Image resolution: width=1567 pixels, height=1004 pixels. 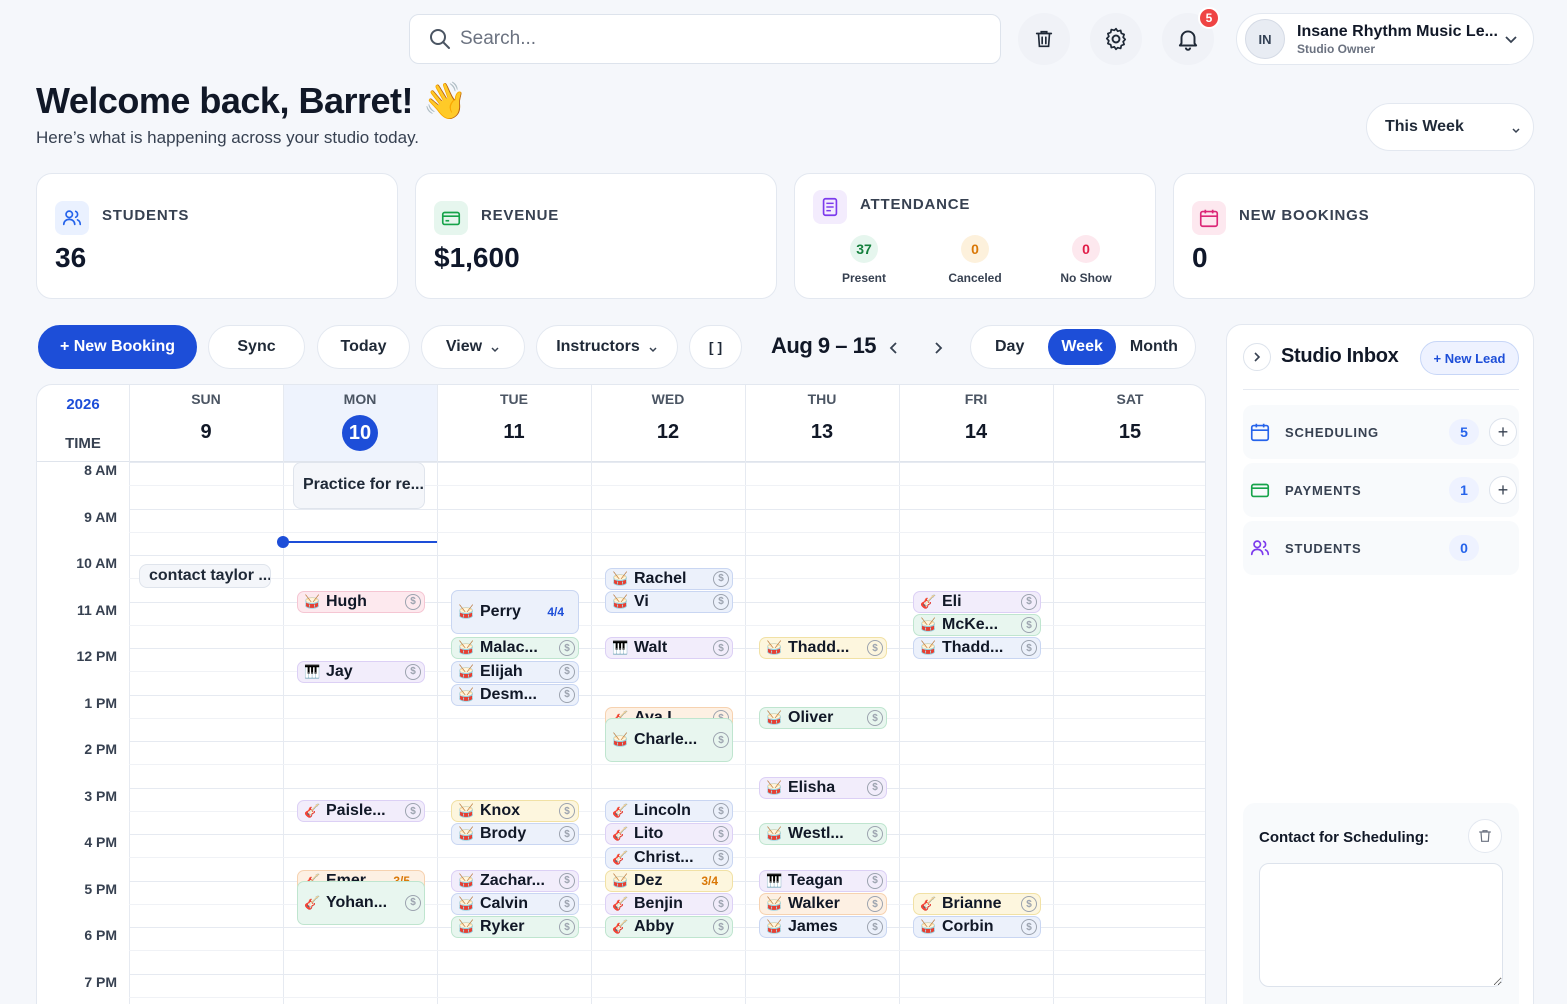 What do you see at coordinates (1464, 490) in the screenshot?
I see `inbox-row-count: 1` at bounding box center [1464, 490].